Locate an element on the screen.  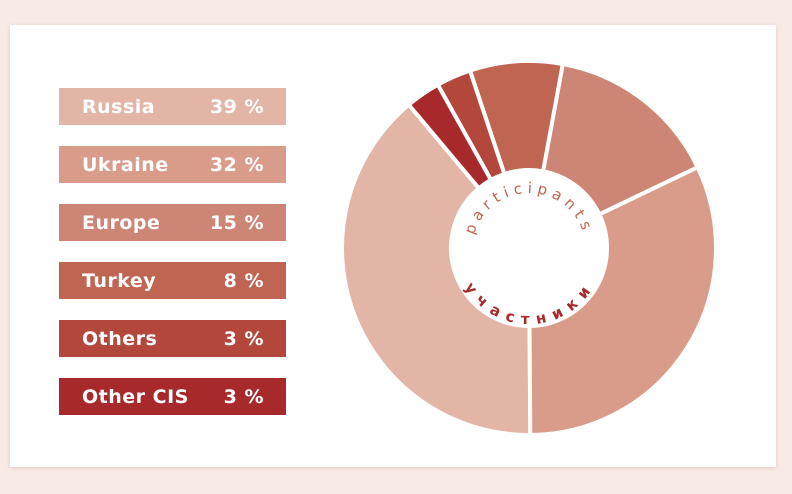
legend-label: Europe is located at coordinates (121, 223).